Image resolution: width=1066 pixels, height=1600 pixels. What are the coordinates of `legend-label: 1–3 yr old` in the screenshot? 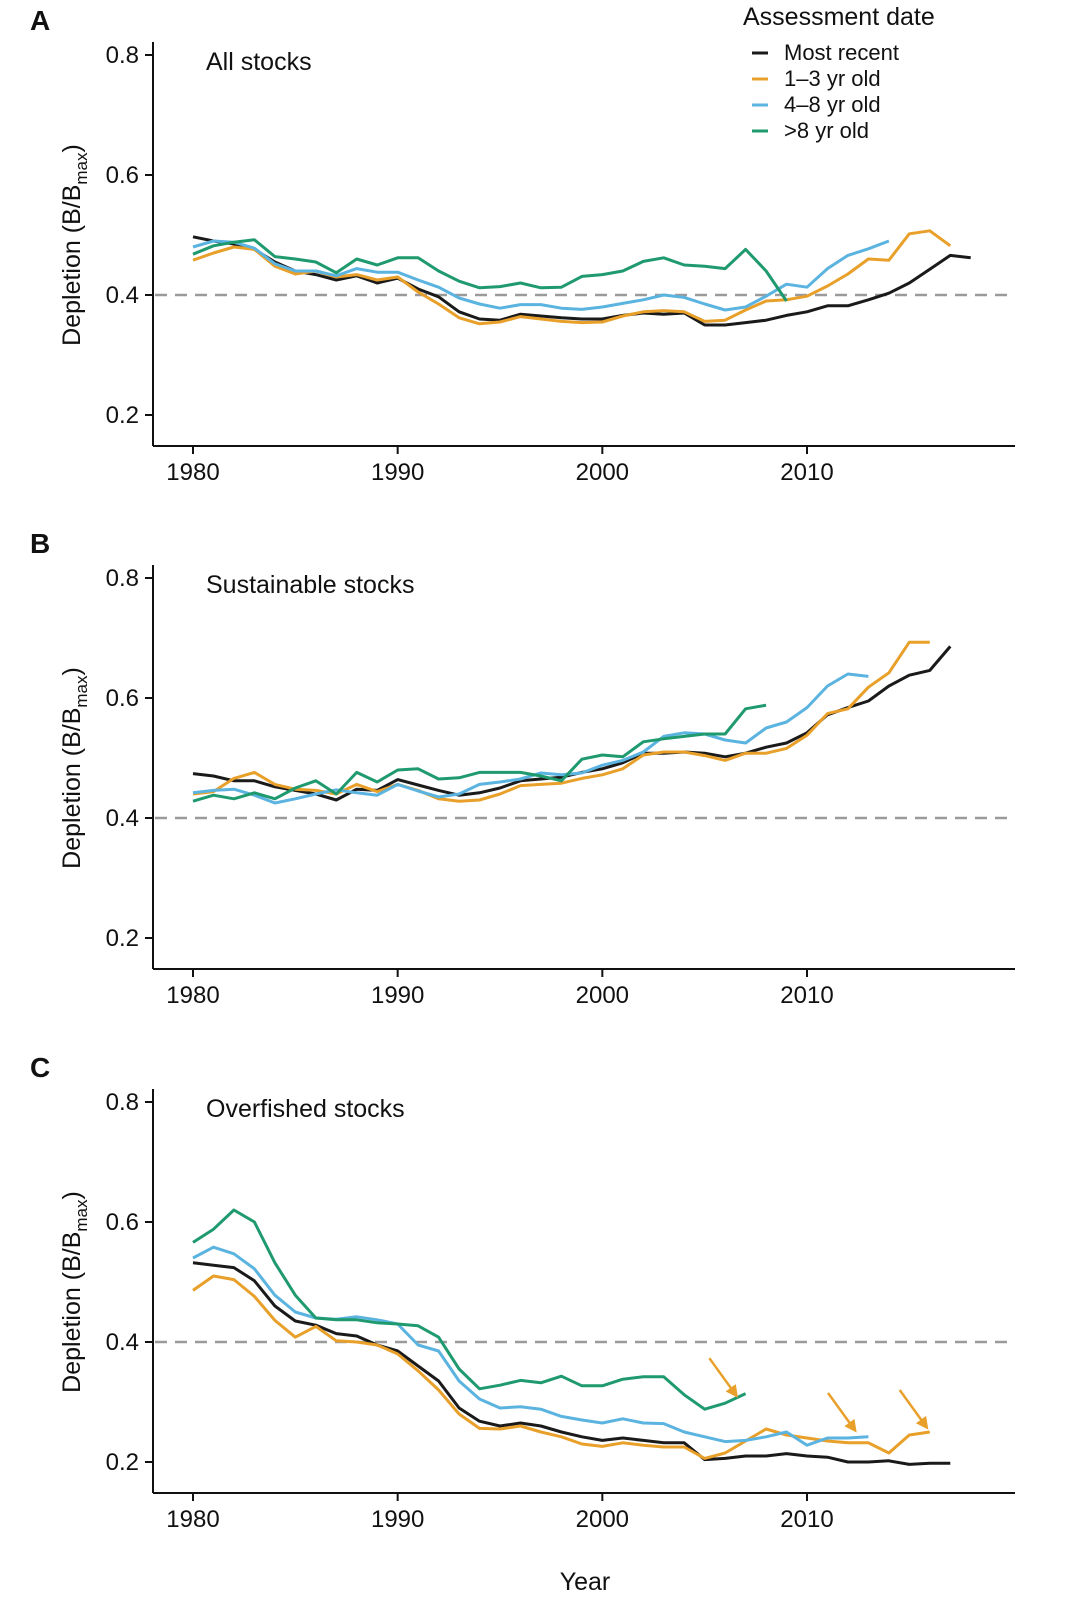 It's located at (832, 78).